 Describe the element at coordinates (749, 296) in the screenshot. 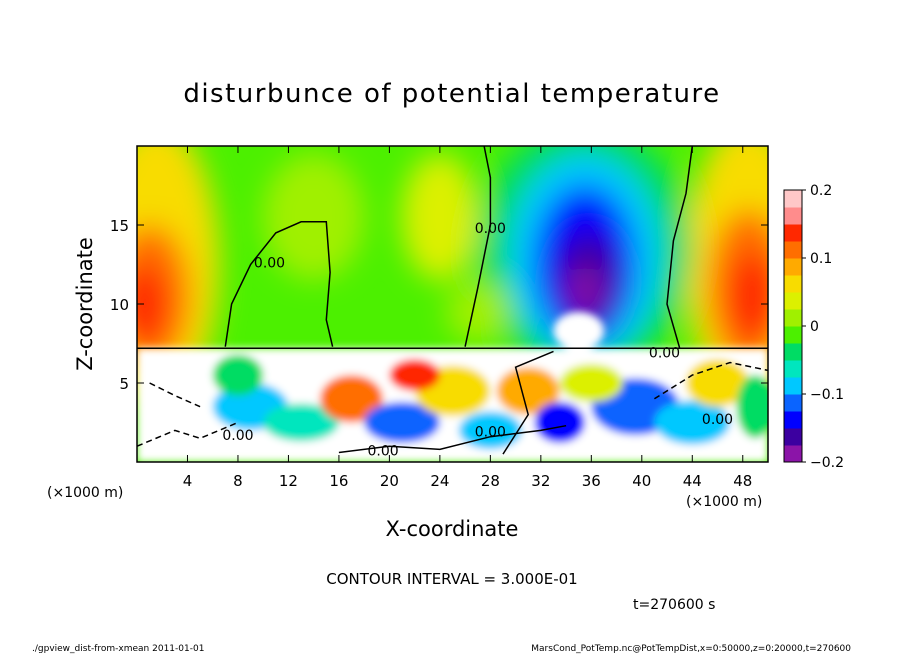

I see `field-warm-right-peak` at that location.